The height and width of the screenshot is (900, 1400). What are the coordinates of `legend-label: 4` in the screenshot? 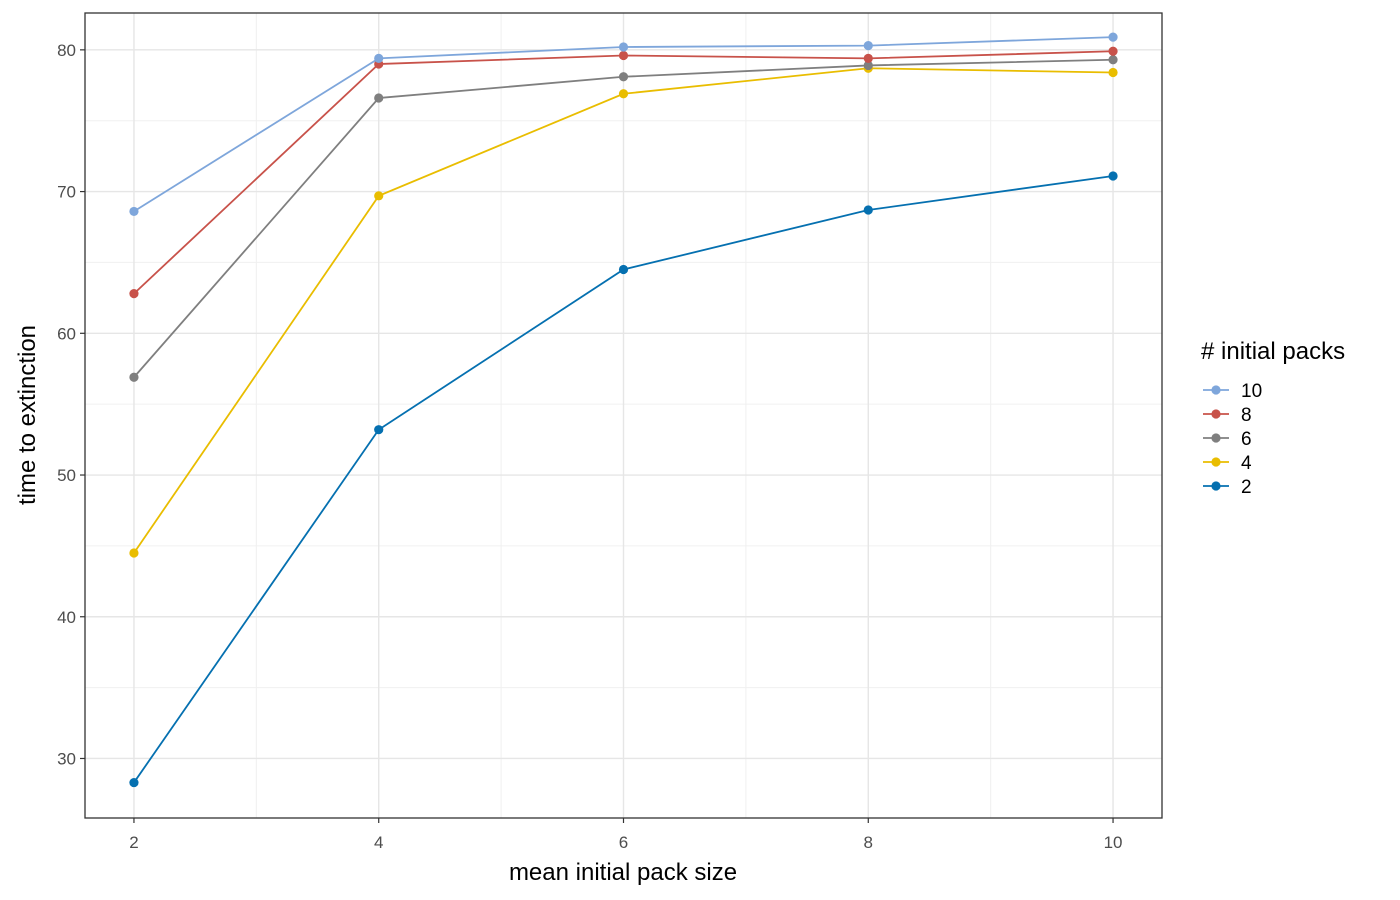 It's located at (1246, 463).